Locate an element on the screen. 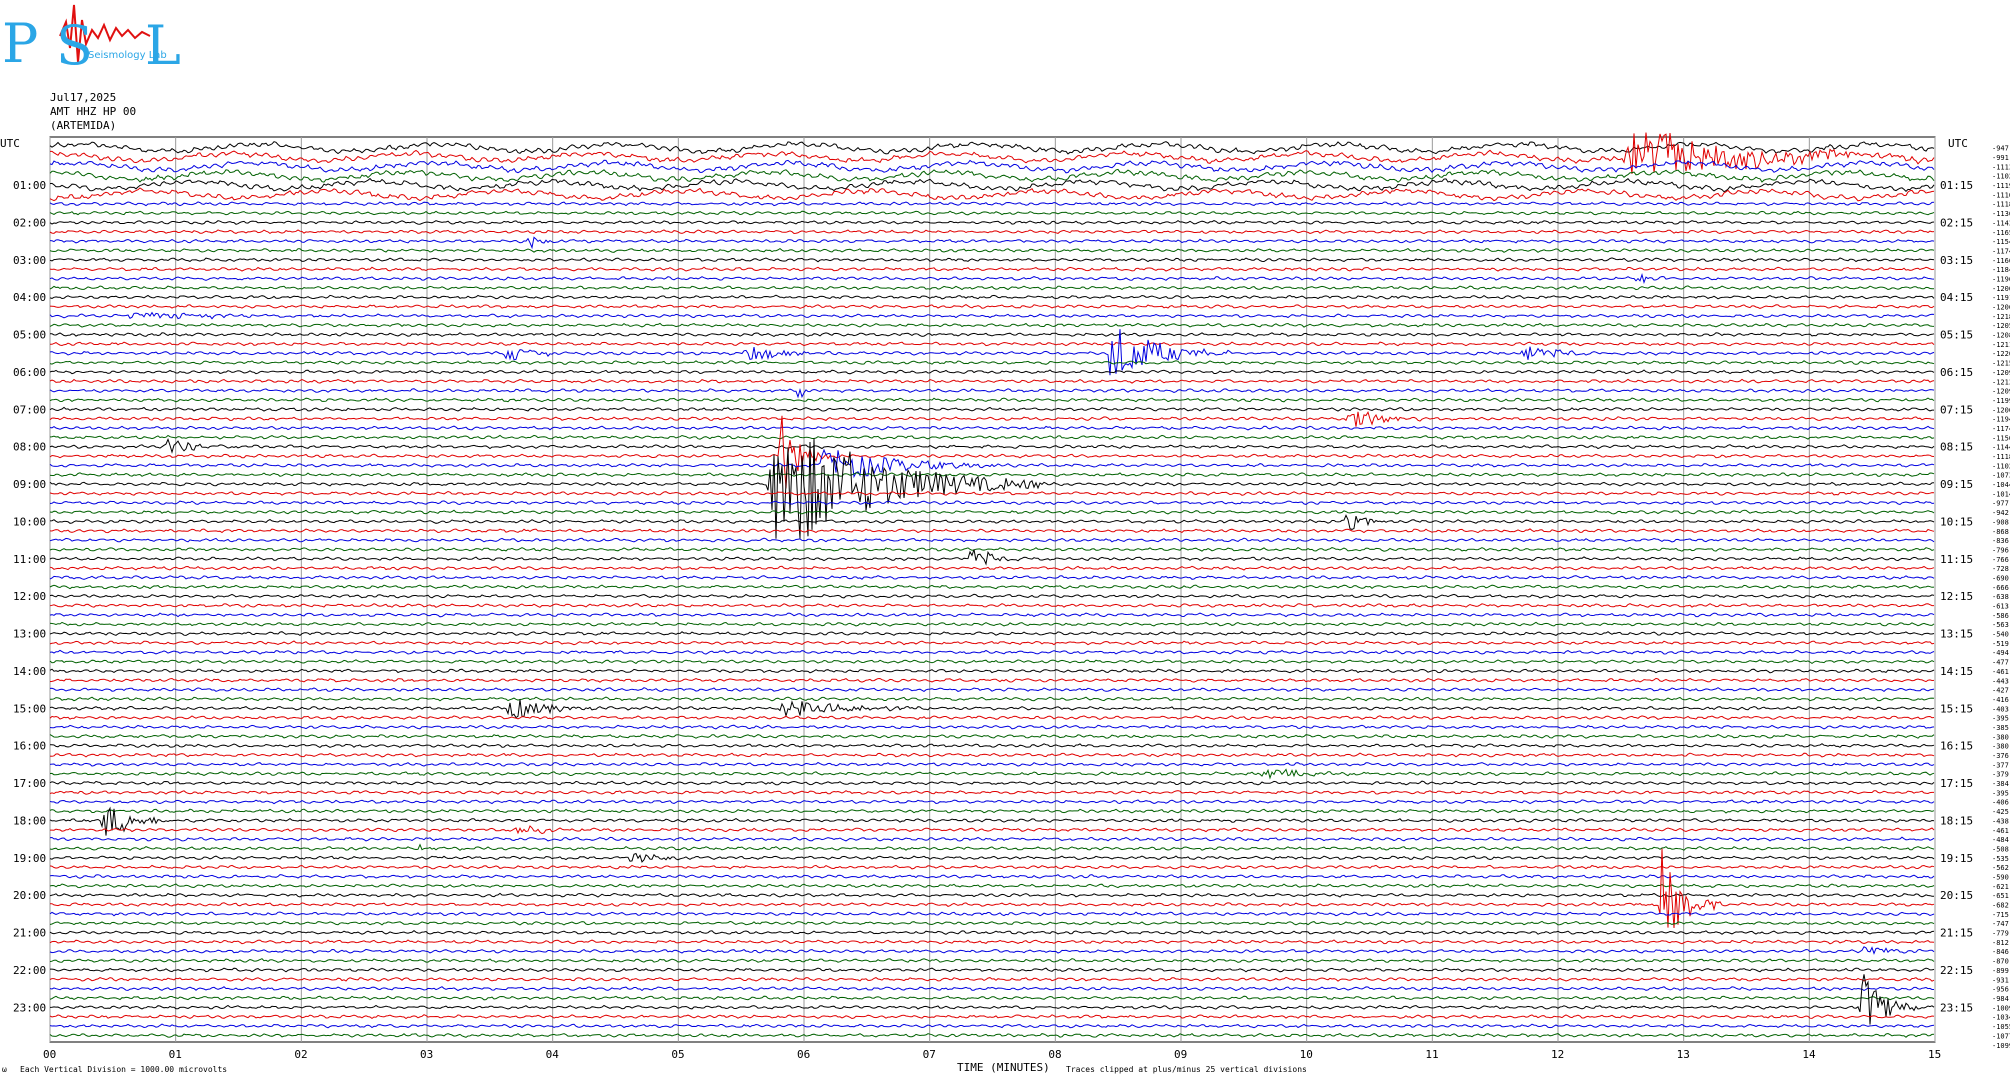 The width and height of the screenshot is (2010, 1080). trace-offset-label: -1034 is located at coordinates (2001, 1018).